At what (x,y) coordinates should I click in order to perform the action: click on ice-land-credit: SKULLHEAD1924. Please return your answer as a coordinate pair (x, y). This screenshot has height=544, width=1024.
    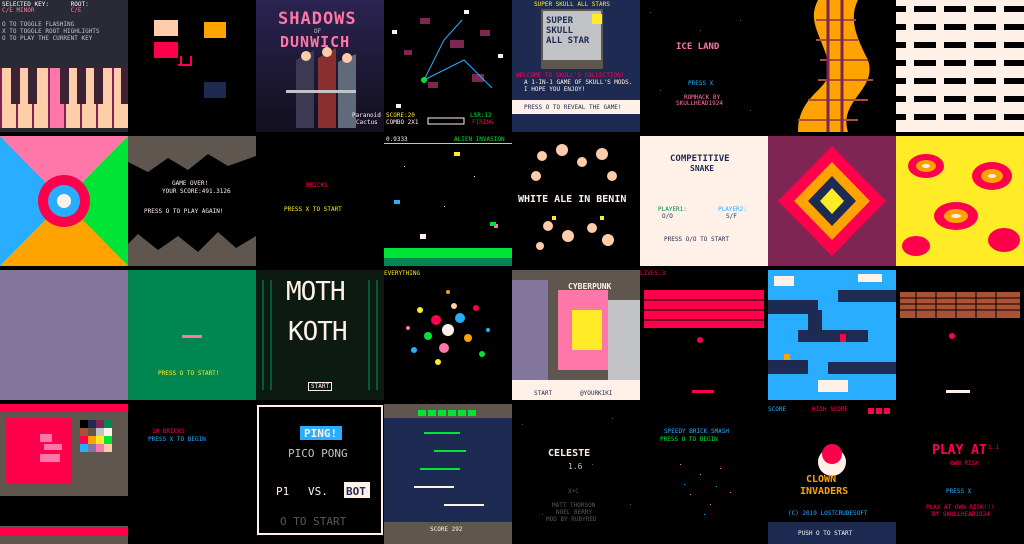
    Looking at the image, I should click on (699, 103).